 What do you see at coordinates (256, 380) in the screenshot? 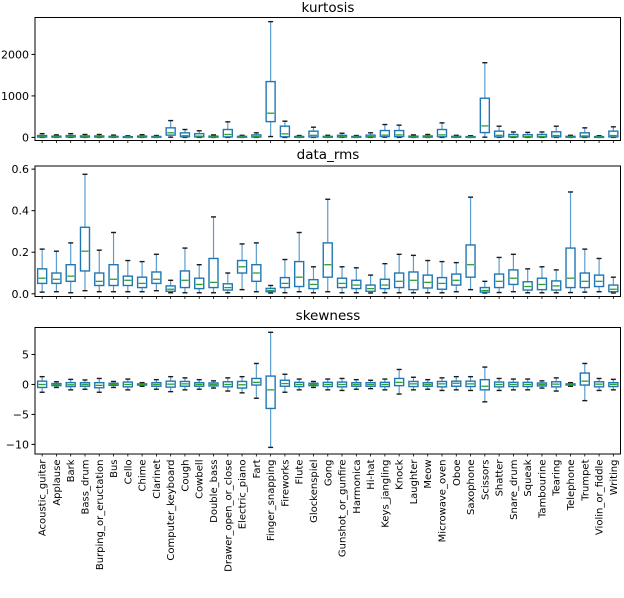
I see `box-skewness-Fart` at bounding box center [256, 380].